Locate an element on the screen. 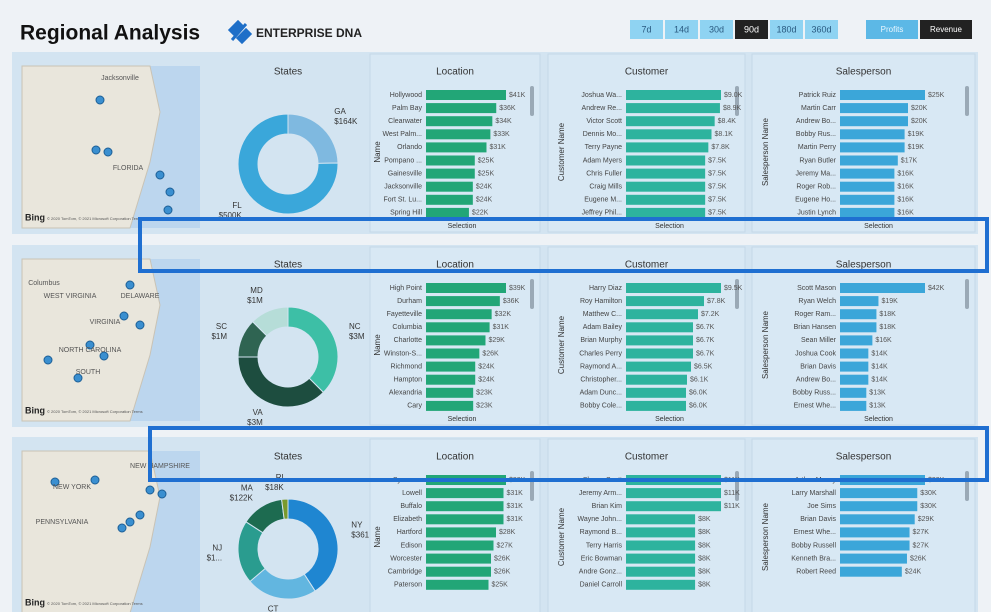 This screenshot has height=612, width=991. bar-value-label: $16K is located at coordinates (905, 213).